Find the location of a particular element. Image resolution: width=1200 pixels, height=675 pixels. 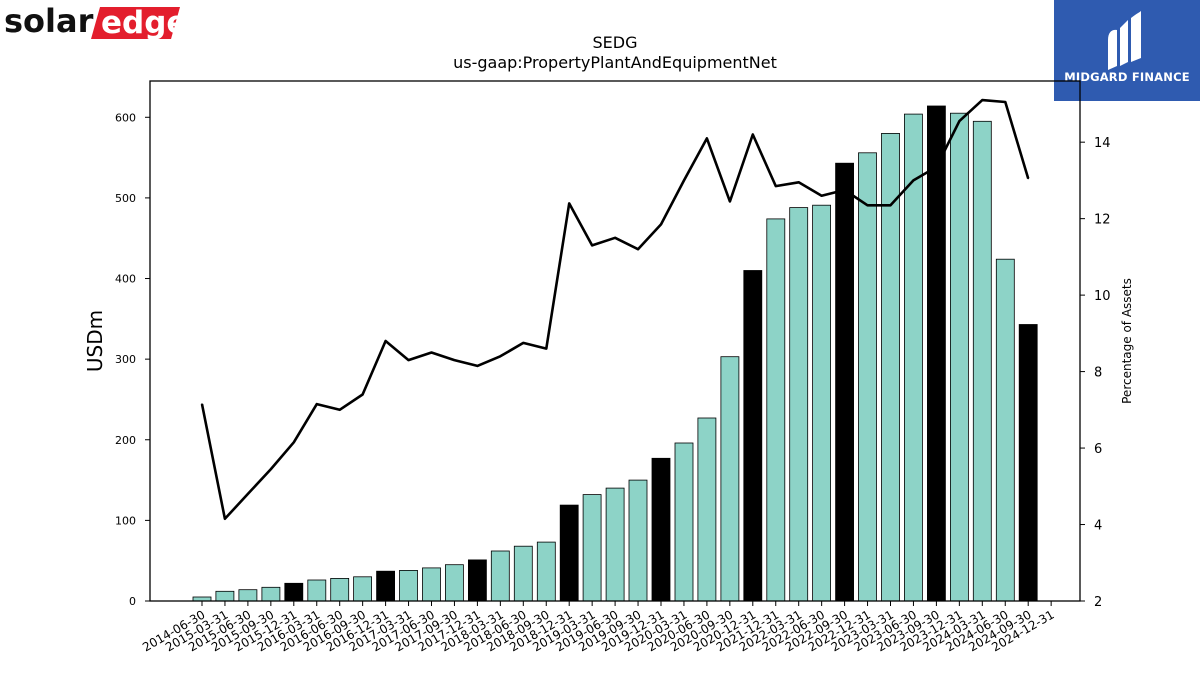

y2-tick-label: 4 is located at coordinates (1098, 526).